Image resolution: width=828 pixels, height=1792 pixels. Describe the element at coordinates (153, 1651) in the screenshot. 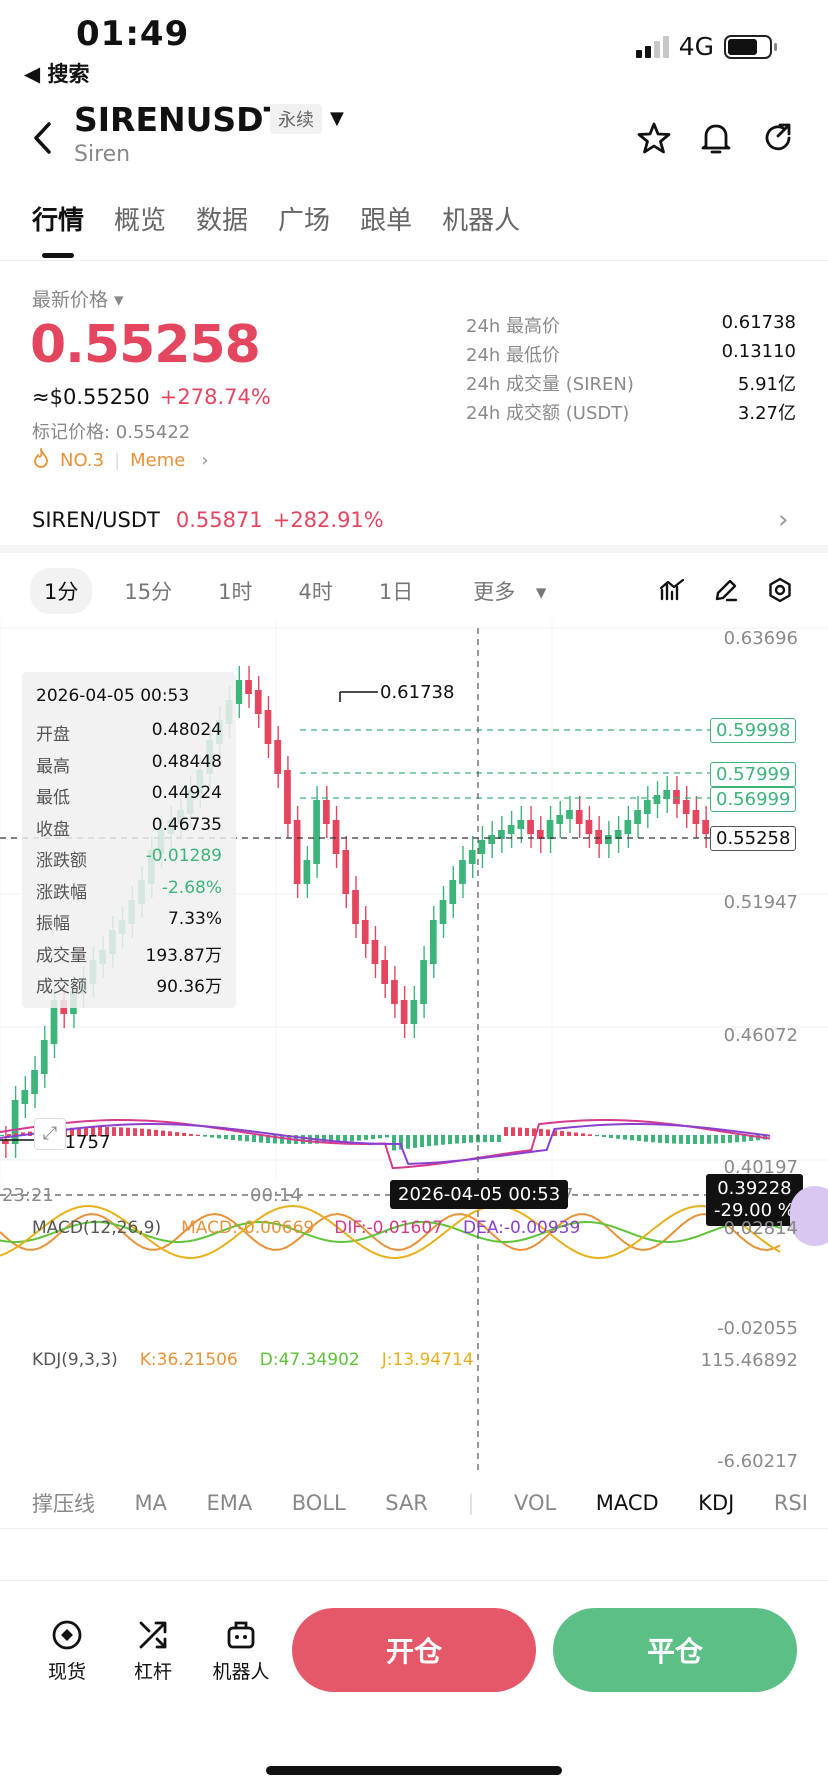

I see `nav-margin: 杠杆` at that location.